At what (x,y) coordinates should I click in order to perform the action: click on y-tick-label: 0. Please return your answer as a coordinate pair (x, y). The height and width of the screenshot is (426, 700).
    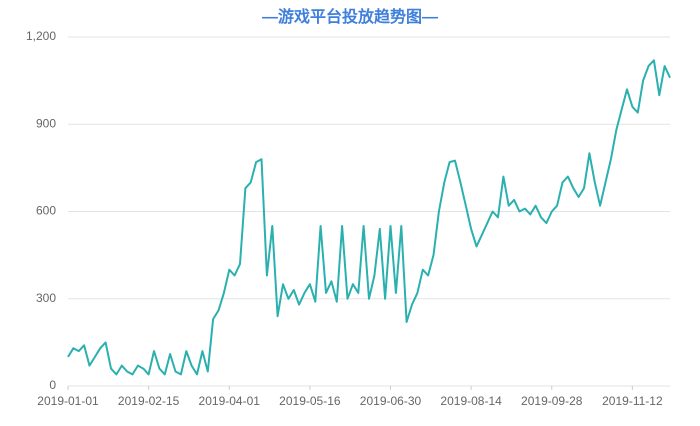
    Looking at the image, I should click on (52, 385).